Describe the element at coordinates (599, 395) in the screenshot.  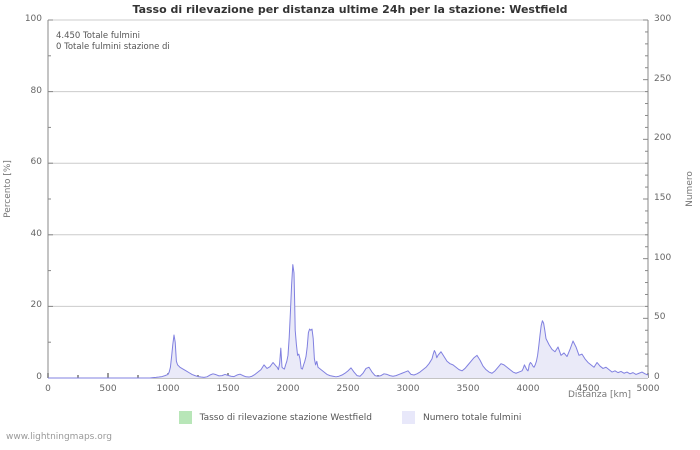
I see `x-axis-label: Distanza [km]` at that location.